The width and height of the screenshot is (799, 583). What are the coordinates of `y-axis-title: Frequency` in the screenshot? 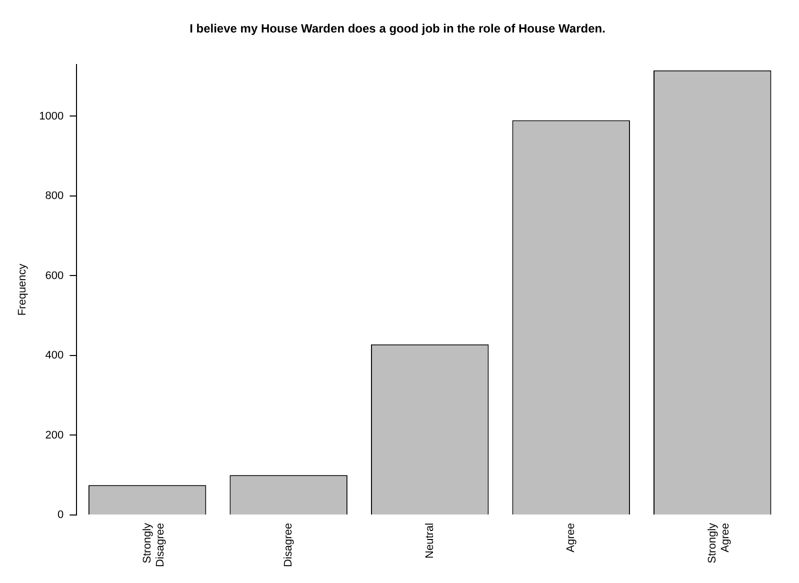 It's located at (22, 289).